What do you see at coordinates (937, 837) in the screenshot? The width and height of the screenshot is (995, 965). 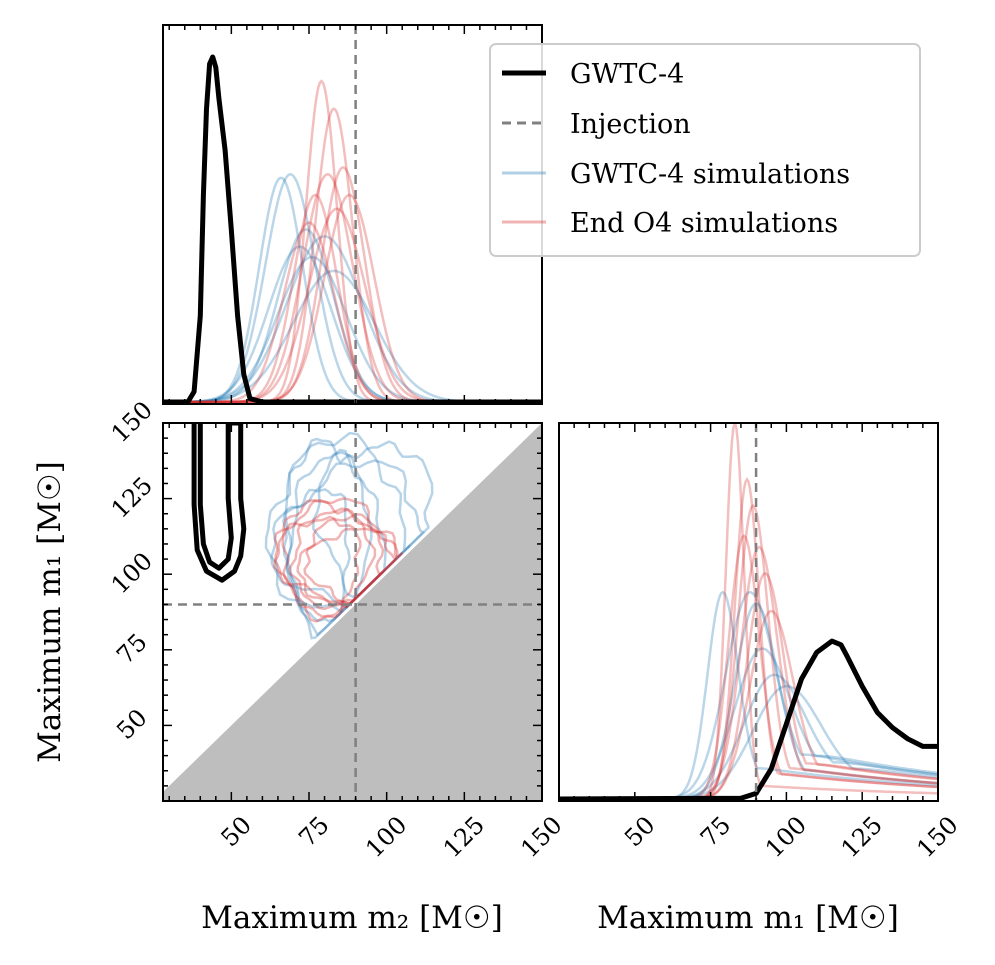 I see `side-x-tick-label: 150` at bounding box center [937, 837].